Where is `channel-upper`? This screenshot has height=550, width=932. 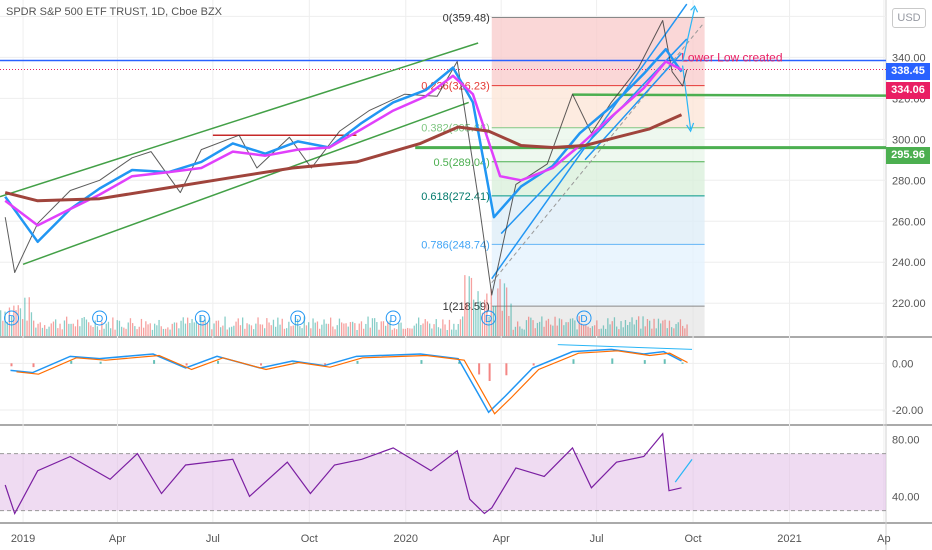
channel-upper is located at coordinates (239, 120).